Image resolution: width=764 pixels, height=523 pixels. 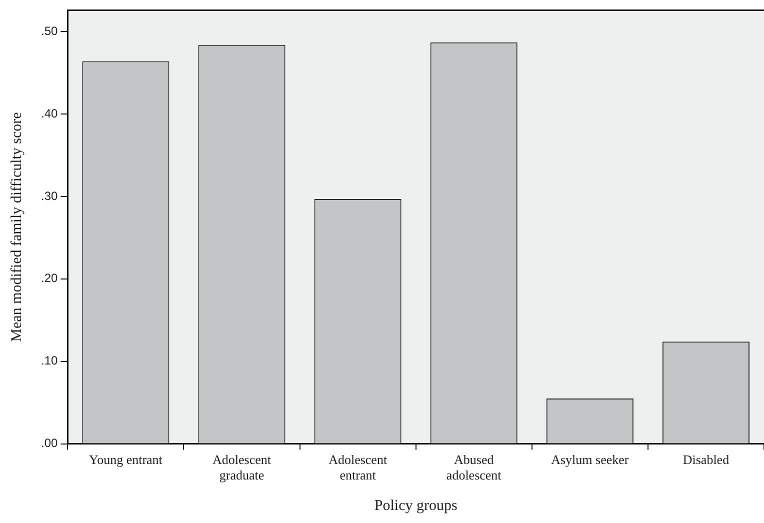 I want to click on y-tick-label: .50, so click(x=49, y=31).